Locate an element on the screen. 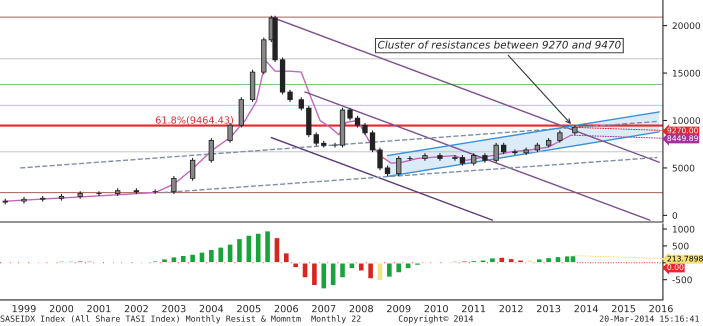 The width and height of the screenshot is (703, 326). x-tick-label: 2003 is located at coordinates (174, 308).